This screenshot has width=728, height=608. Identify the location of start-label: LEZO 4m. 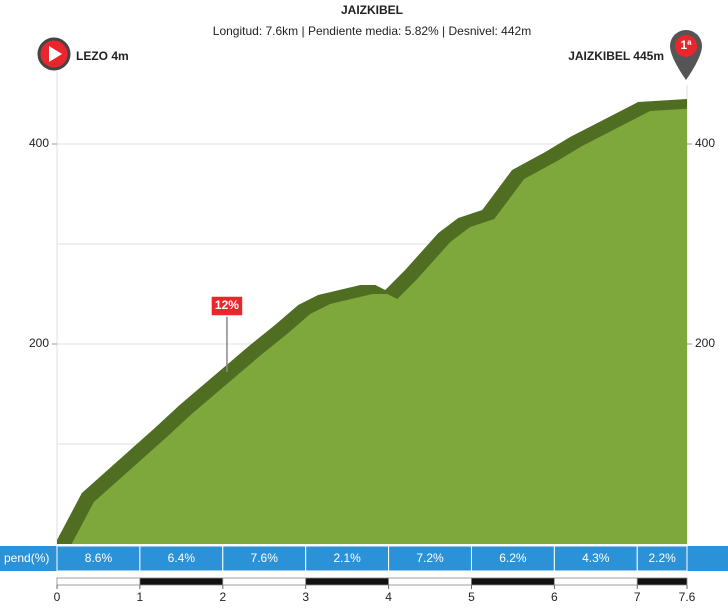
(102, 56).